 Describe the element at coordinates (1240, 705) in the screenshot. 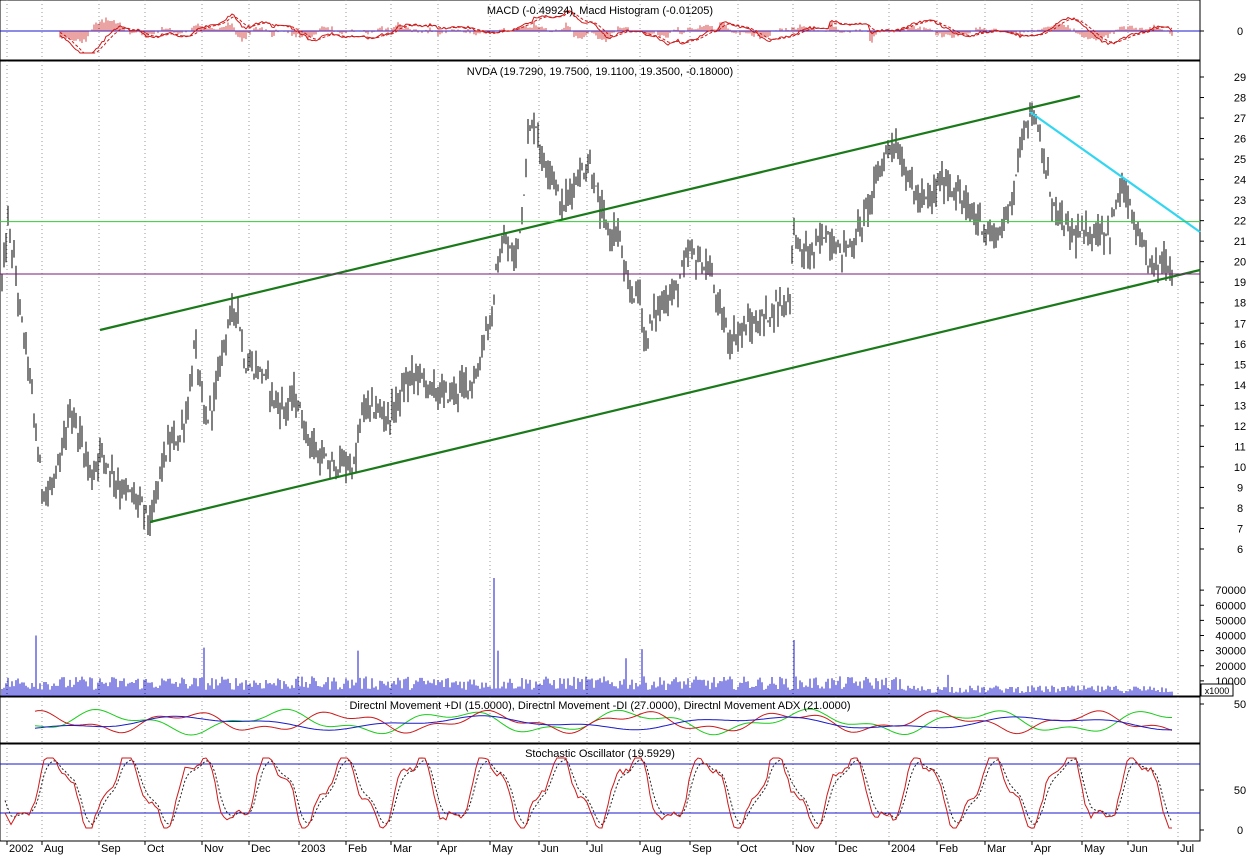

I see `dmi-y-label: 50` at that location.